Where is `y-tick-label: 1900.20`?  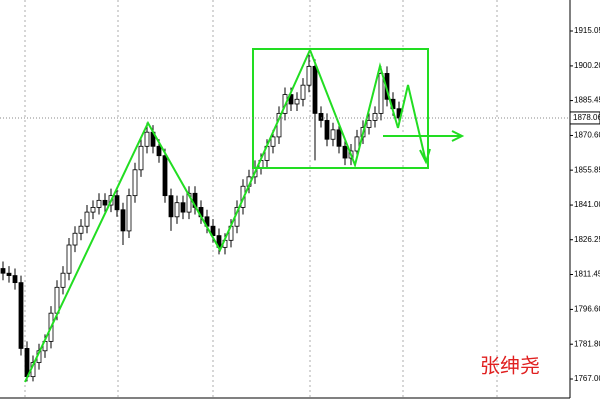
y-tick-label: 1900.20 is located at coordinates (587, 65).